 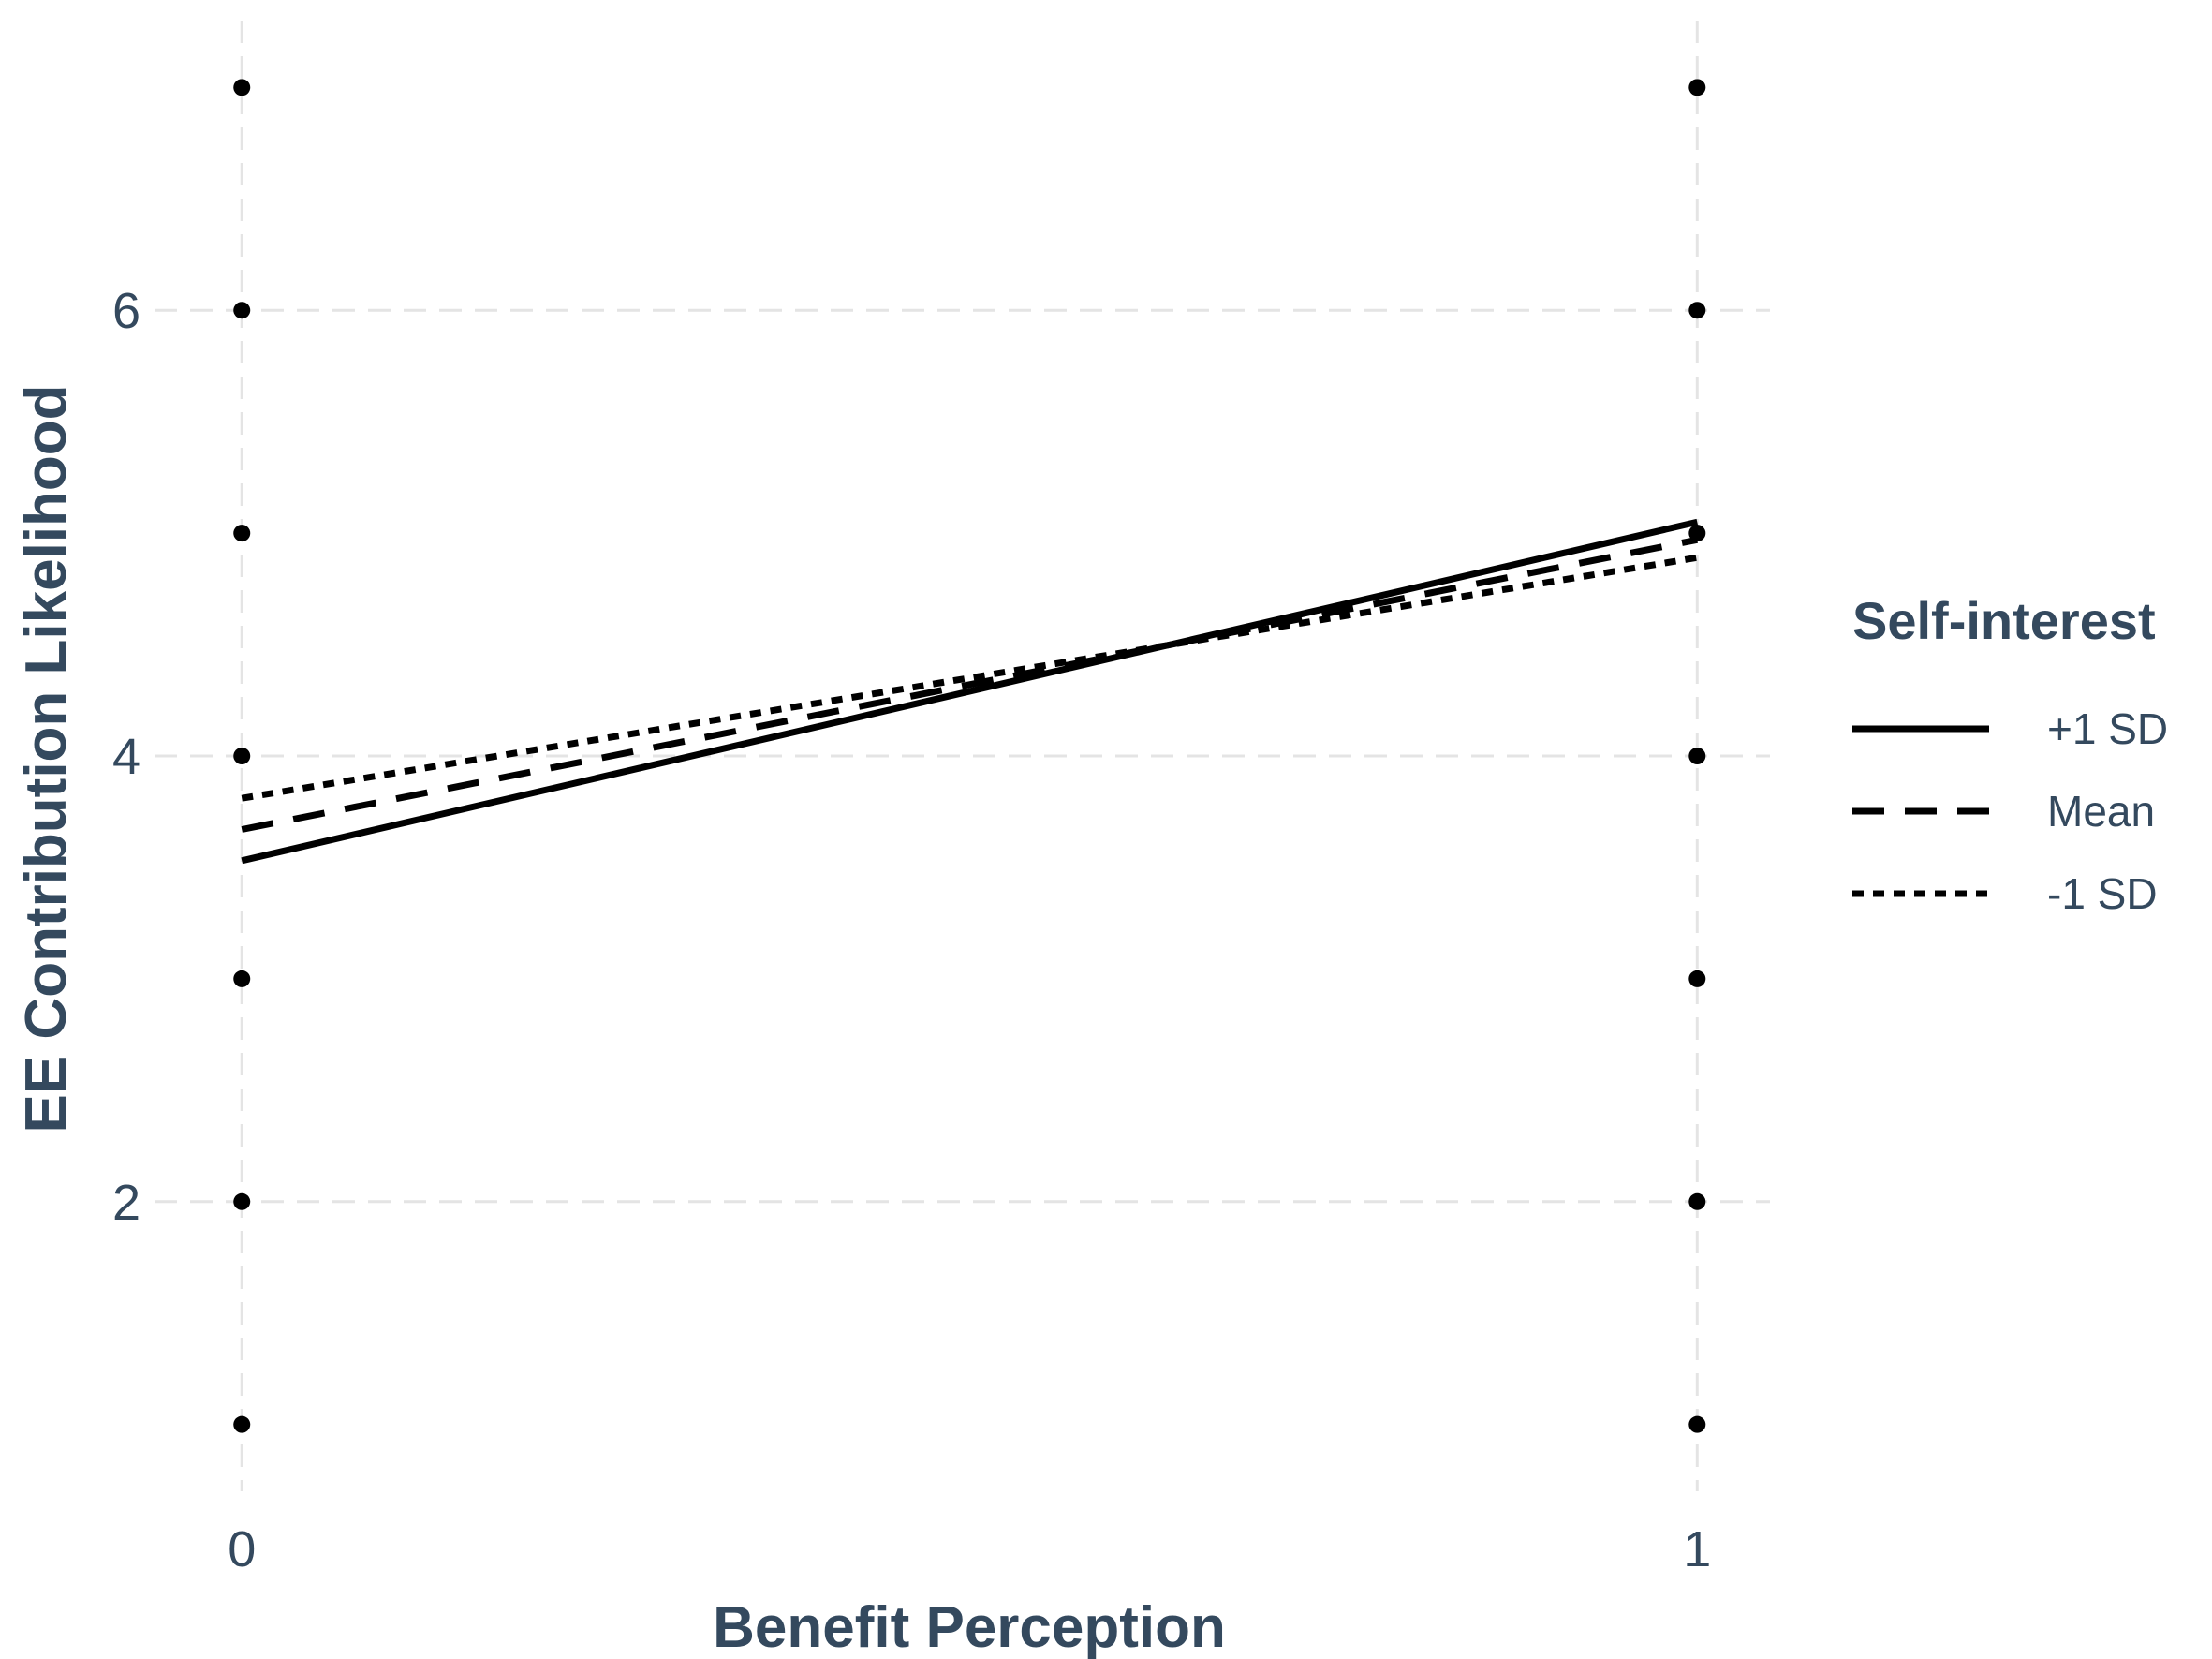 What do you see at coordinates (126, 757) in the screenshot?
I see `y-tick-label: 4` at bounding box center [126, 757].